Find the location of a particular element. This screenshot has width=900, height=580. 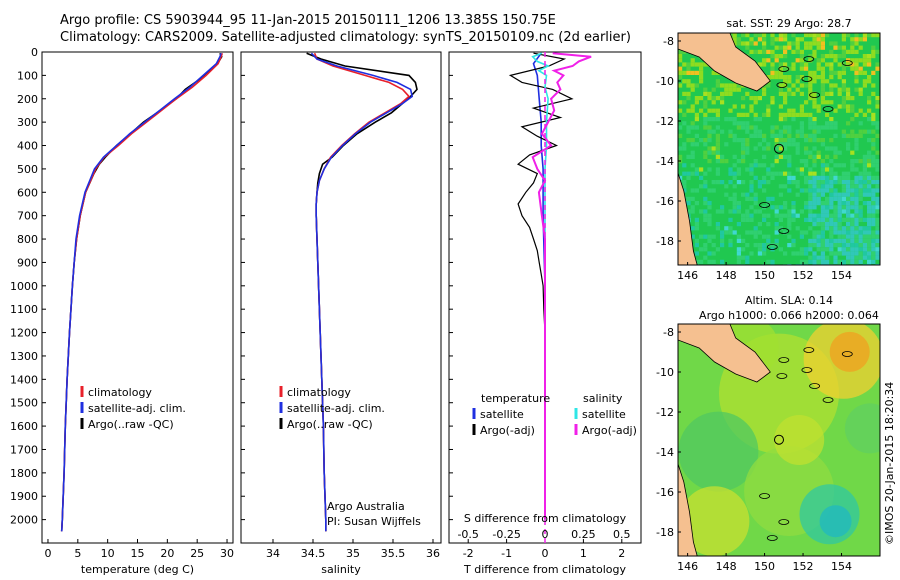

x-tick-label: -2 is located at coordinates (468, 553).